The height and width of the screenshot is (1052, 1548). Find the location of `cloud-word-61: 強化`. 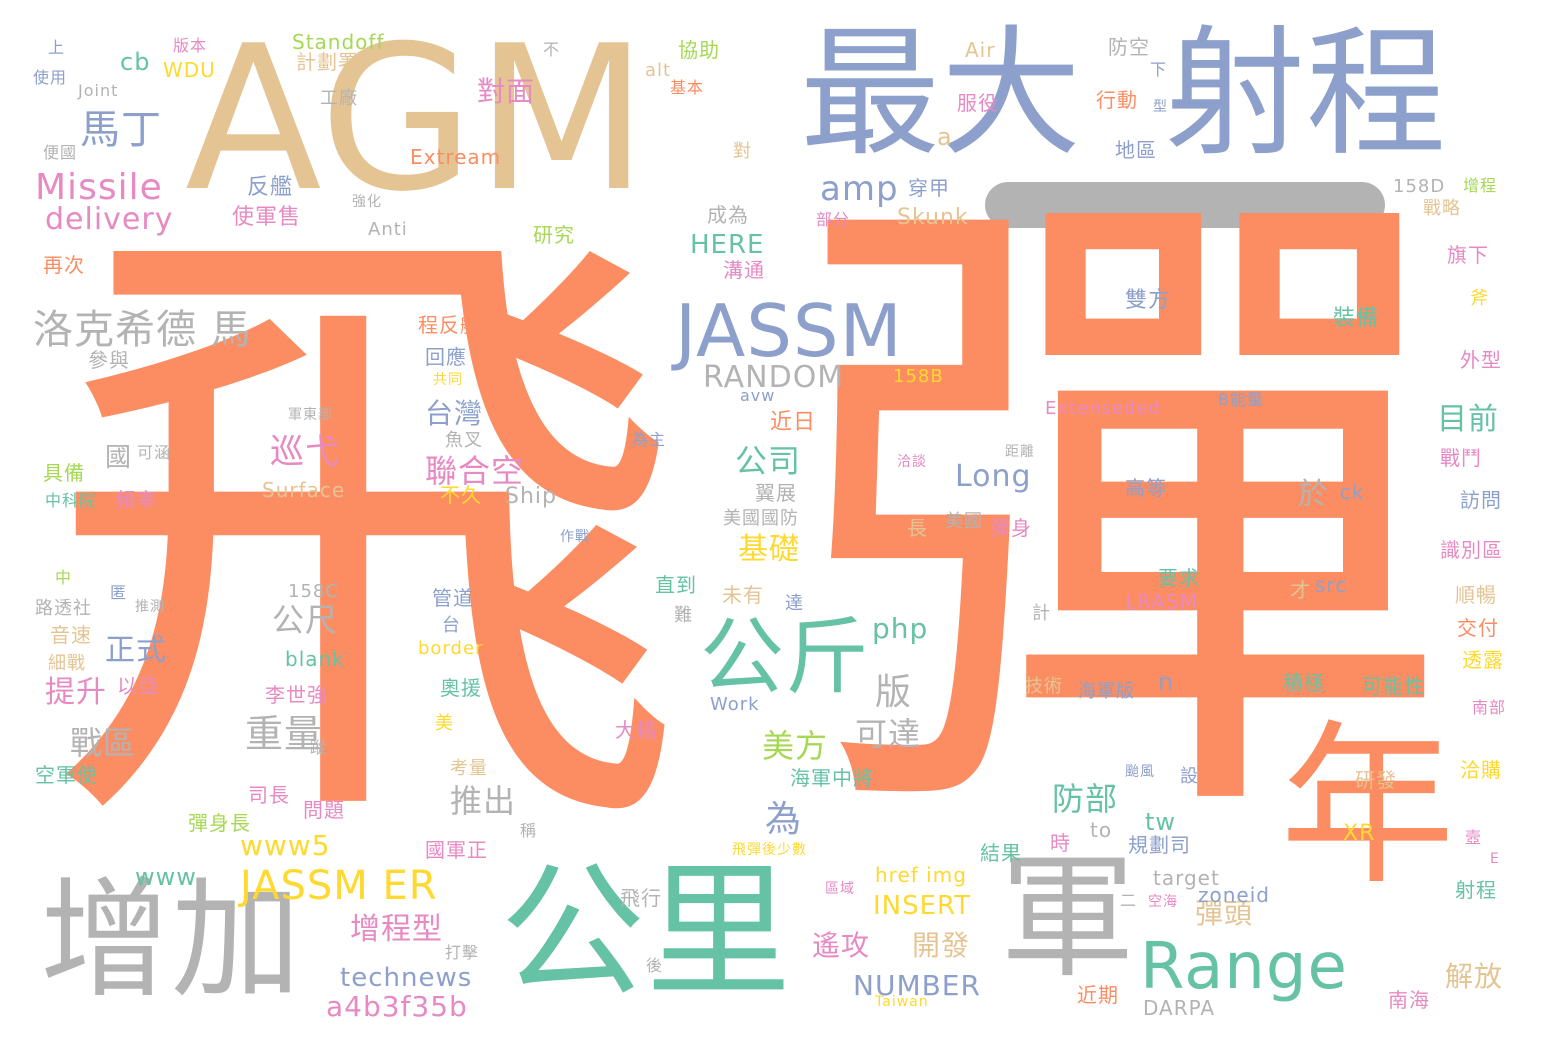

cloud-word-61: 強化 is located at coordinates (367, 202).